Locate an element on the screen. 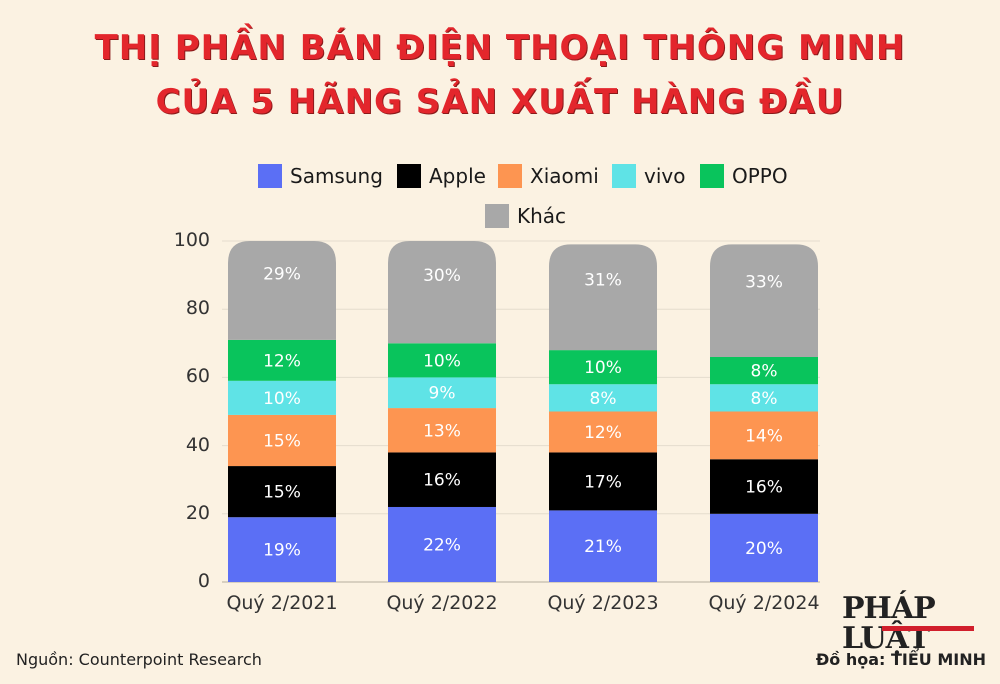 The height and width of the screenshot is (684, 1000). data-label: 21% is located at coordinates (603, 547).